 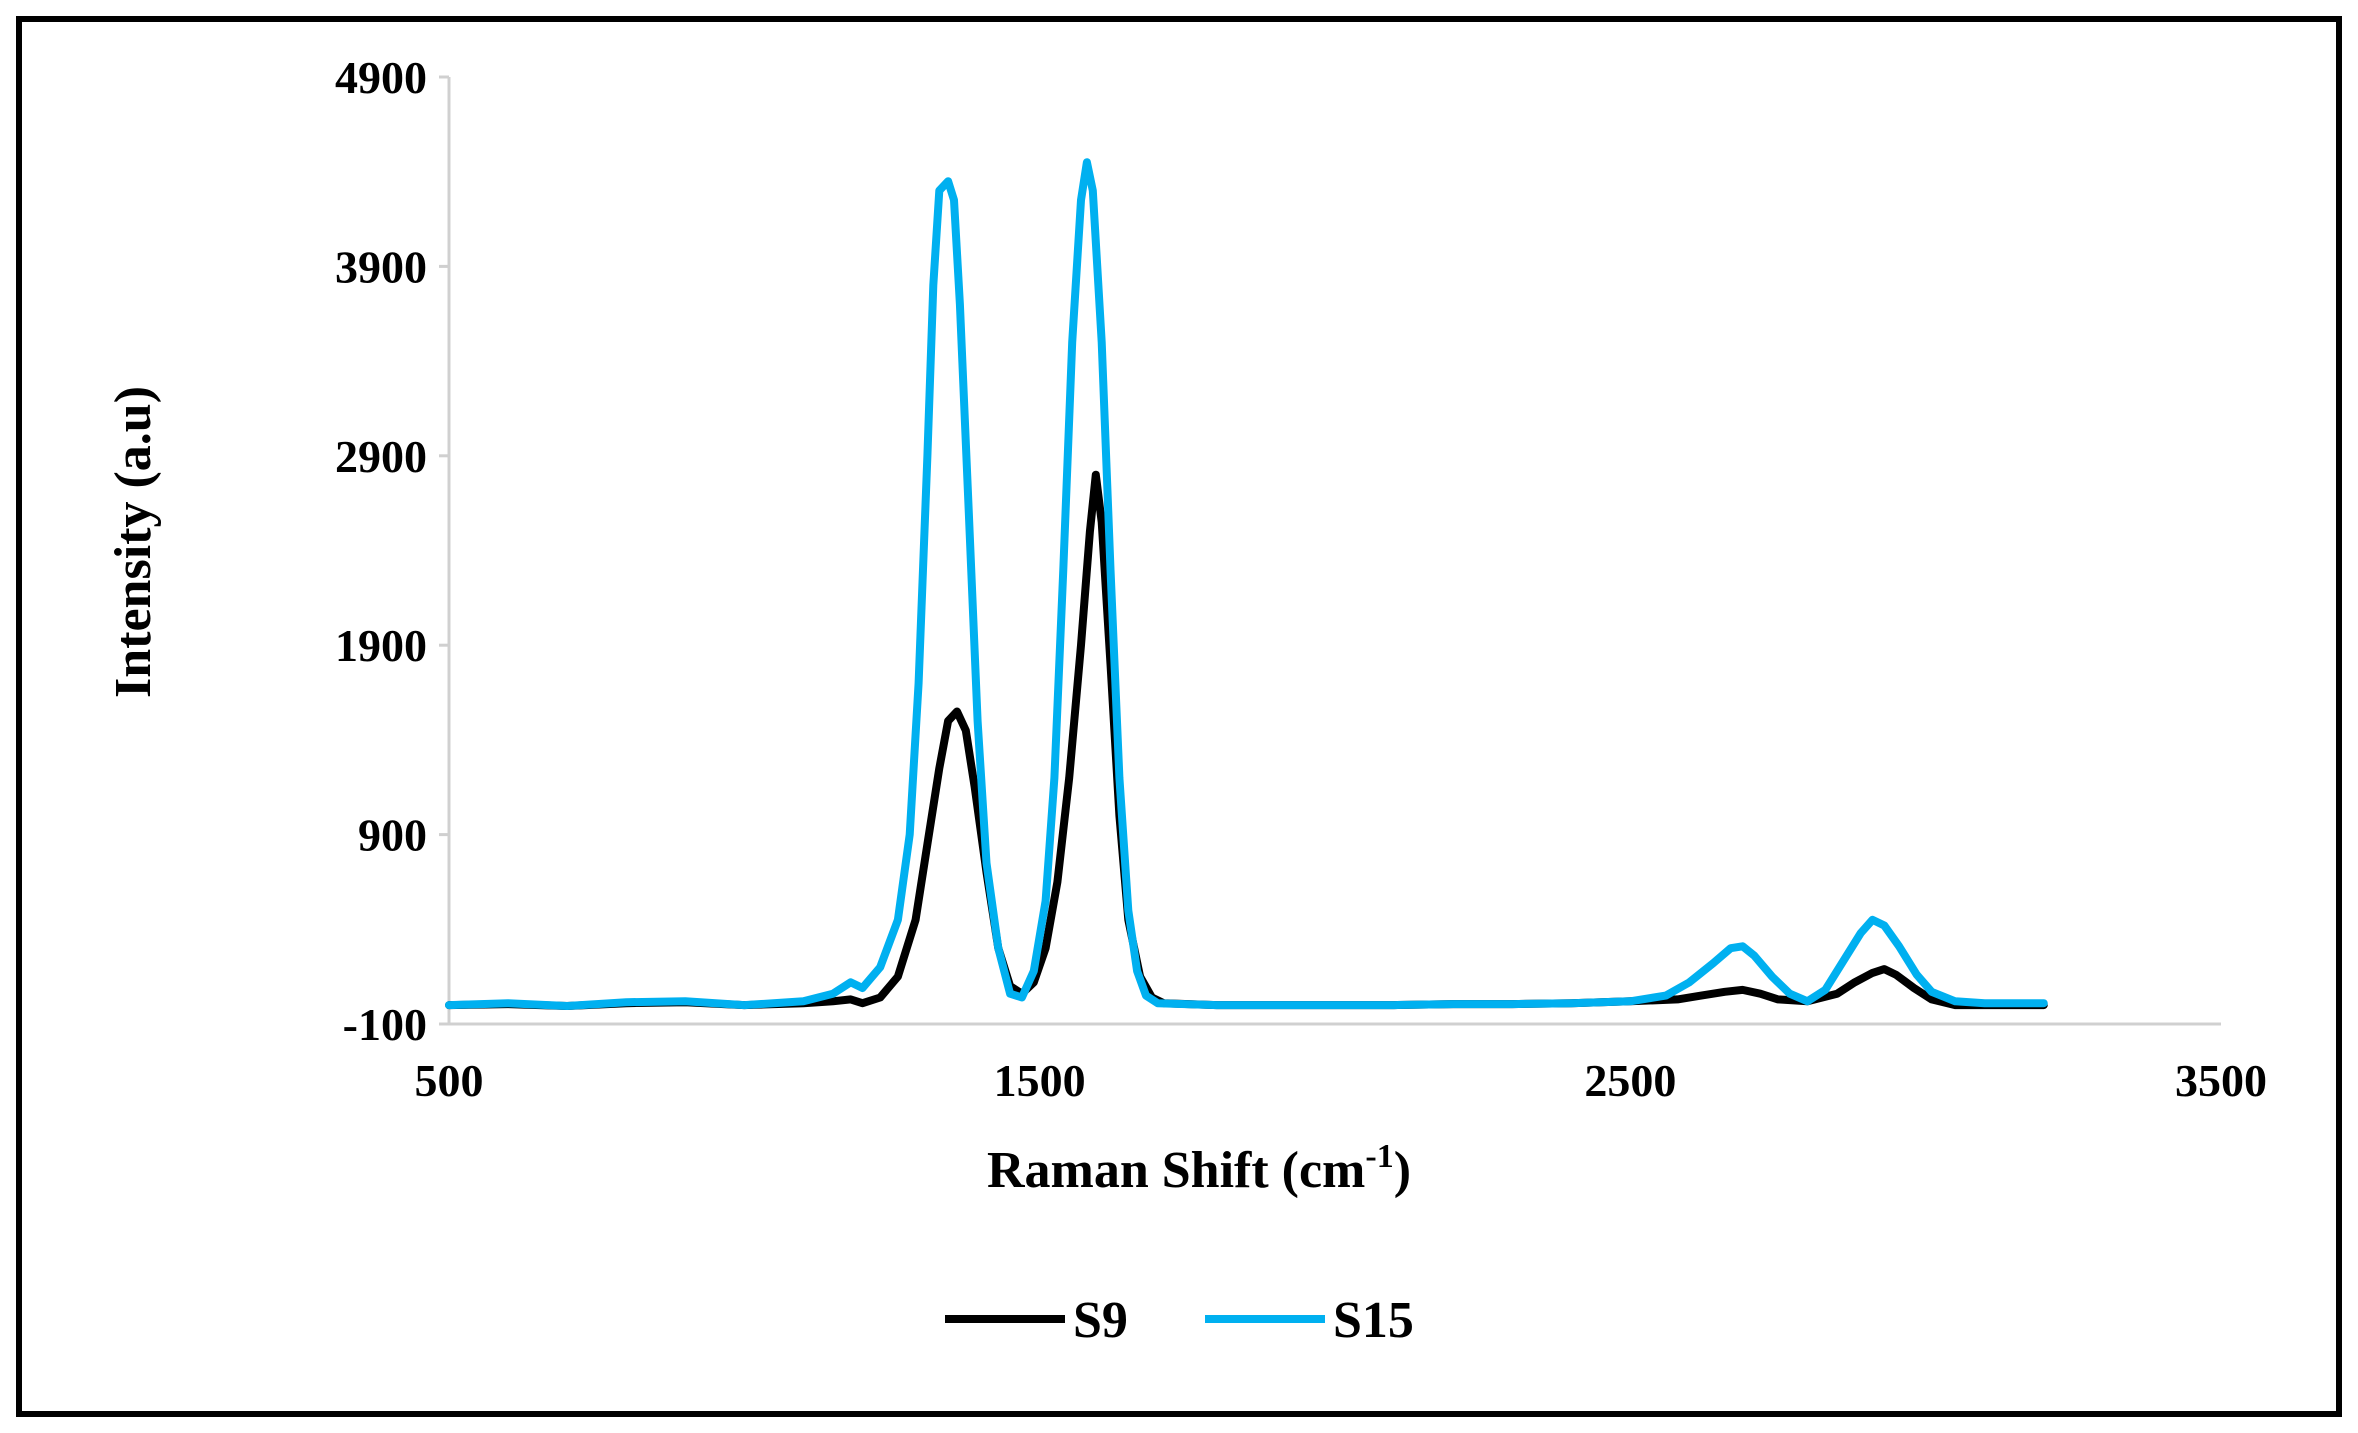 I want to click on y-tick-label: 2900, so click(x=381, y=456).